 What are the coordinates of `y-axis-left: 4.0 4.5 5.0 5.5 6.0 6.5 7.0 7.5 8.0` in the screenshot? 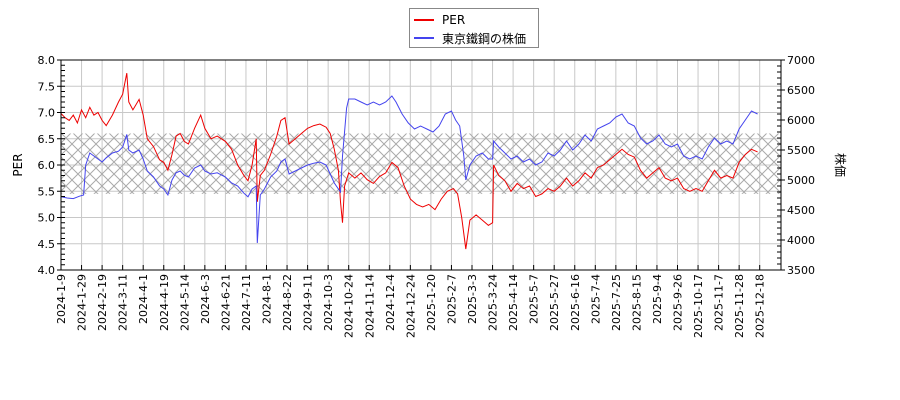 It's located at (51, 165).